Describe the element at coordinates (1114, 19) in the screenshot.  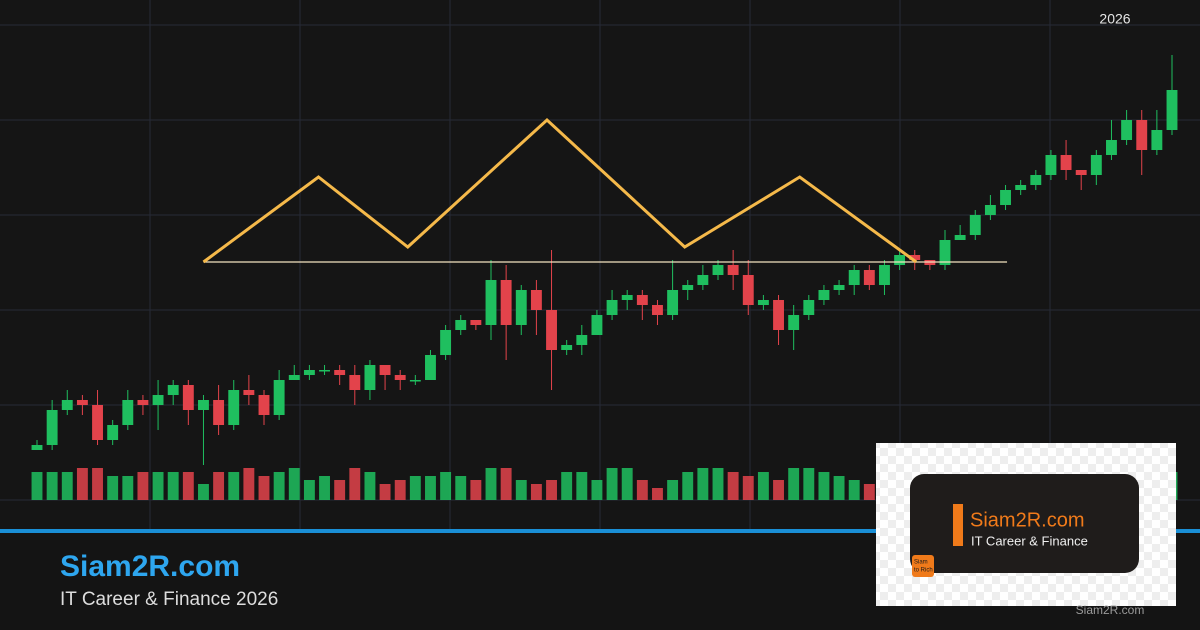
I see `year-label: 2026` at that location.